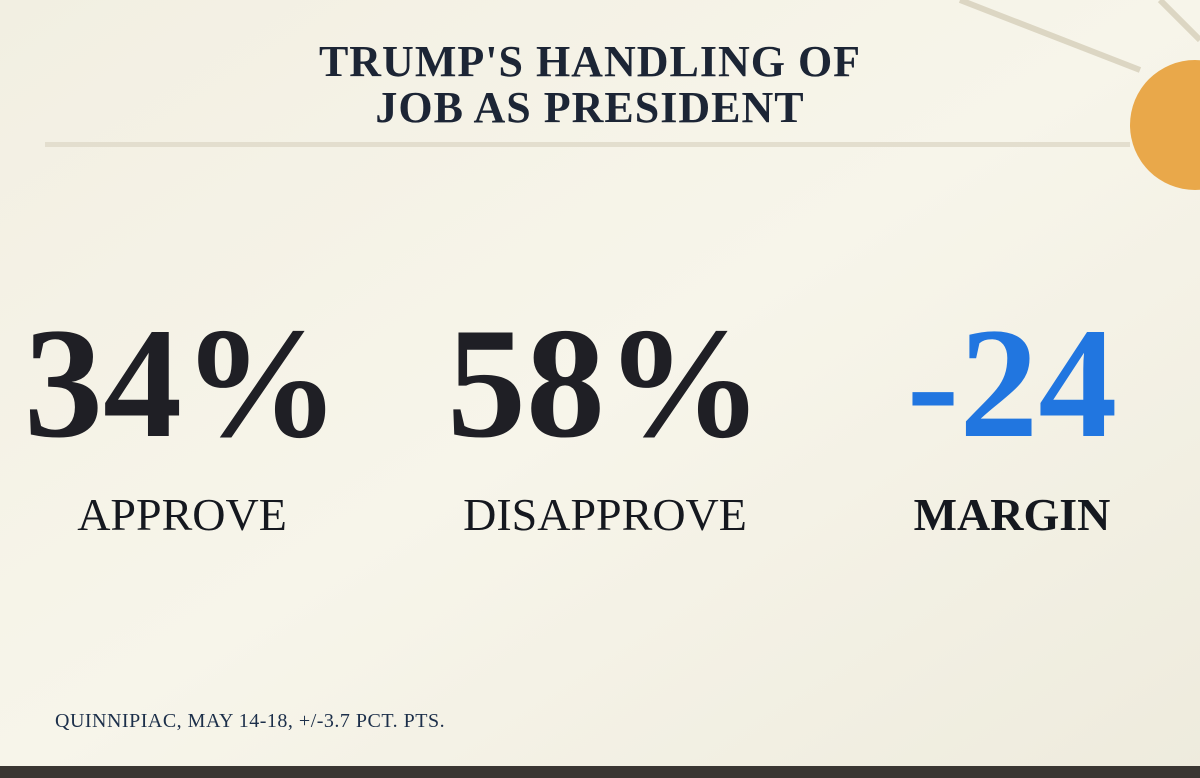 This screenshot has height=778, width=1200. What do you see at coordinates (587, 144) in the screenshot?
I see `divider` at bounding box center [587, 144].